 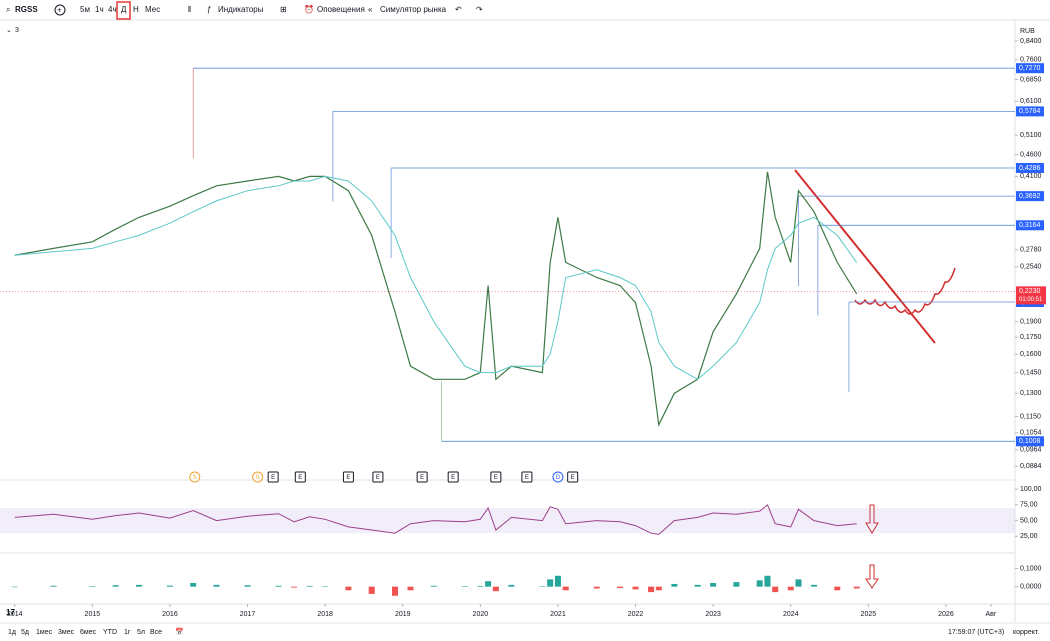 I want to click on y-tick-label: 0,1750, so click(x=1031, y=337).